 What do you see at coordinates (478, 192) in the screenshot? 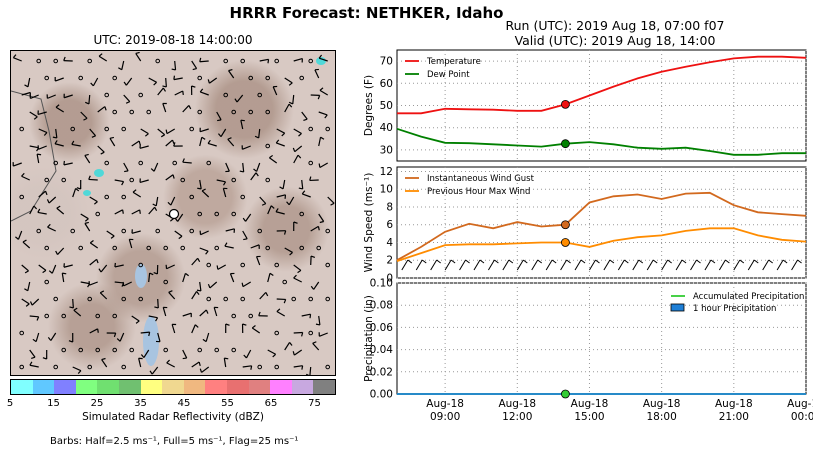
I see `legend-label: Previous Hour Max Wind` at bounding box center [478, 192].